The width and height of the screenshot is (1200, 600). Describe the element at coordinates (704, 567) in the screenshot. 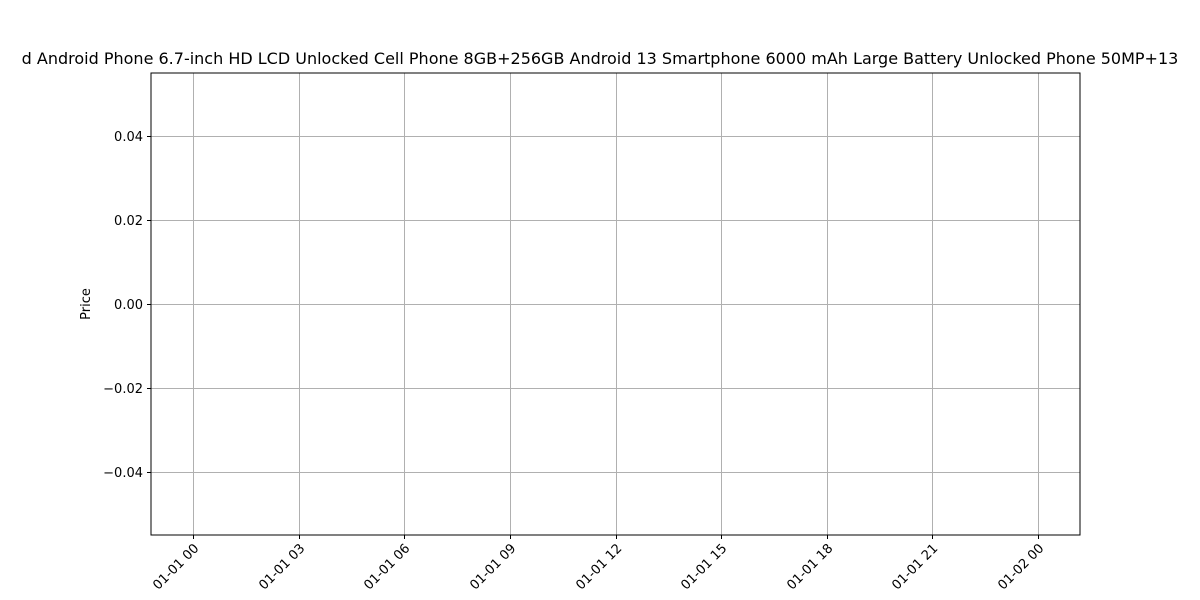

I see `x-tick-label: 01-01 15` at that location.